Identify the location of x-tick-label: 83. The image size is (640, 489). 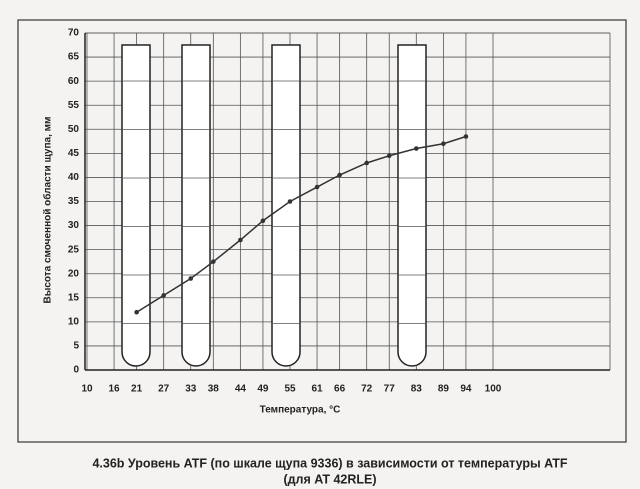
(417, 389).